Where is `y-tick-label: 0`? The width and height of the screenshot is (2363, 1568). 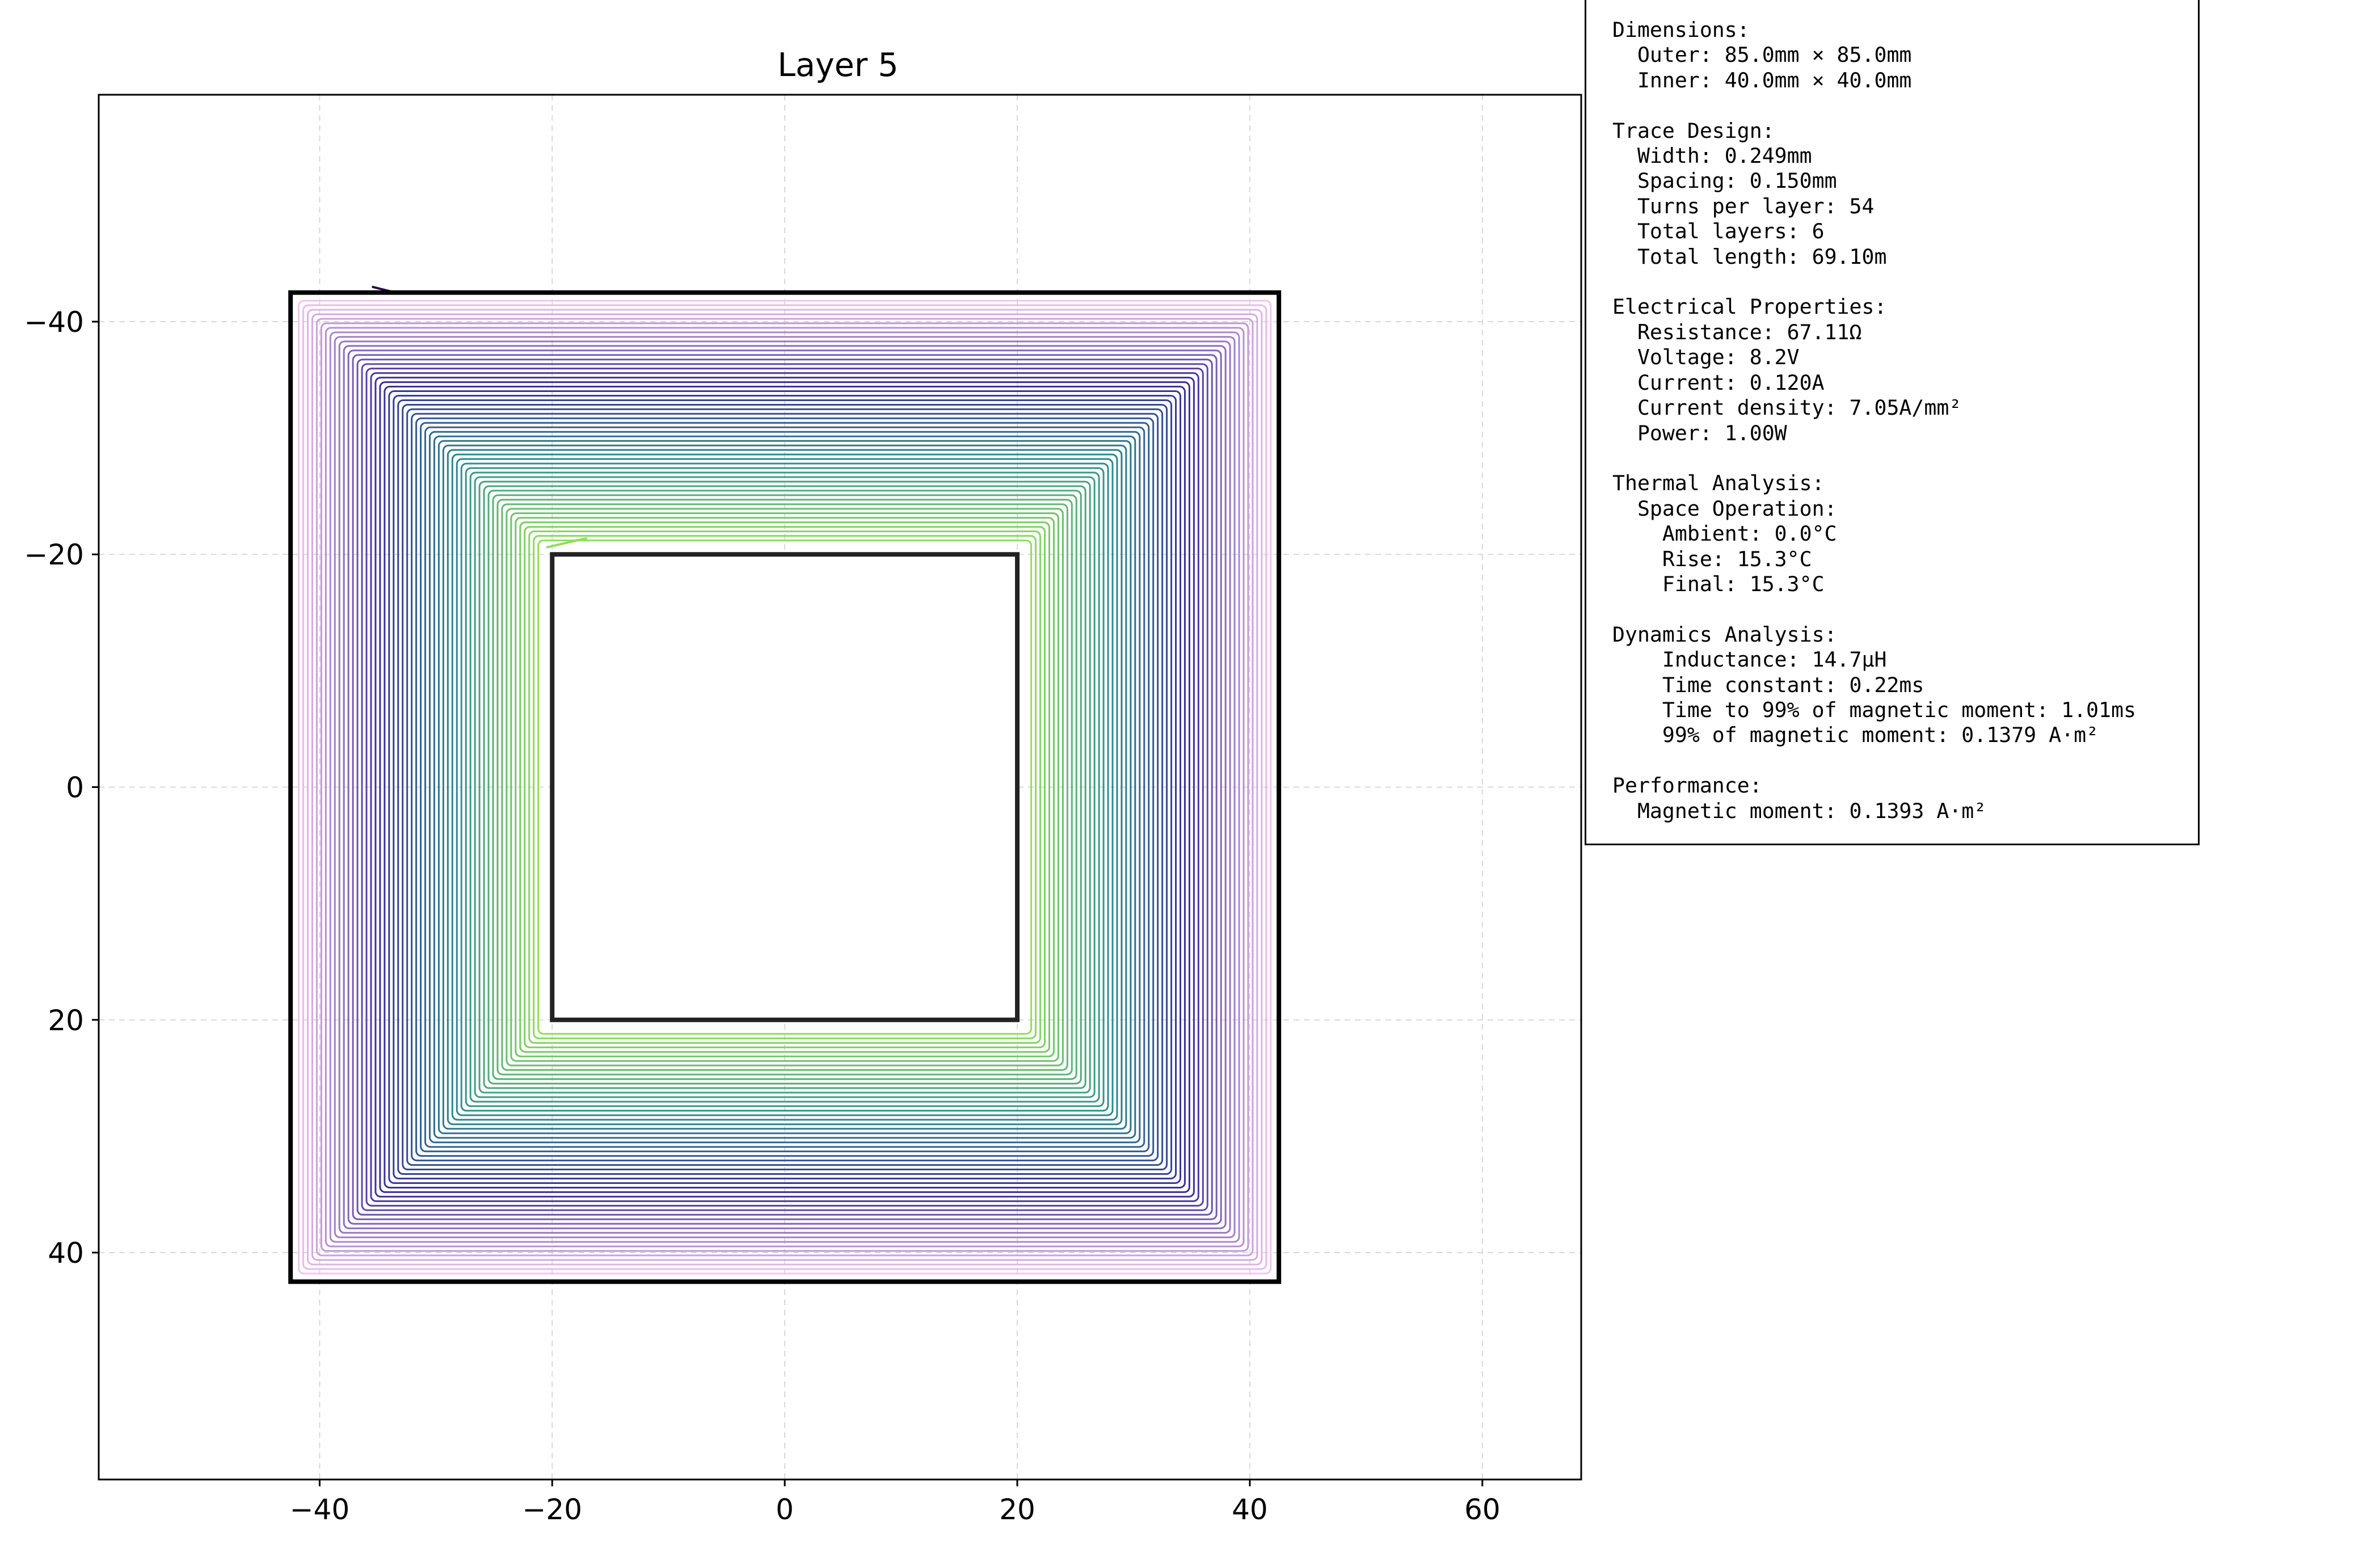 y-tick-label: 0 is located at coordinates (75, 788).